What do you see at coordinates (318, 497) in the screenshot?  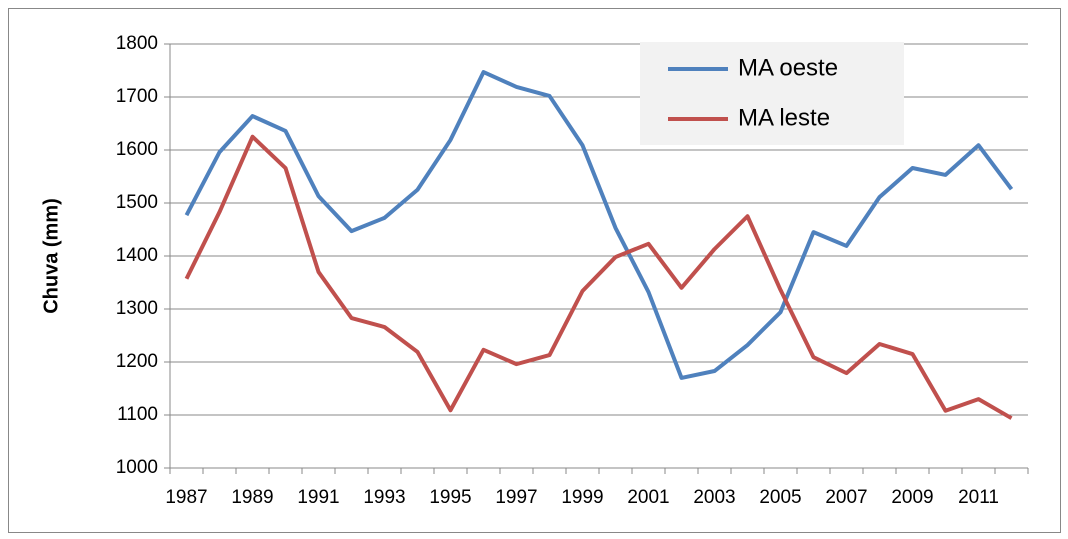 I see `x-tick-label: 1991` at bounding box center [318, 497].